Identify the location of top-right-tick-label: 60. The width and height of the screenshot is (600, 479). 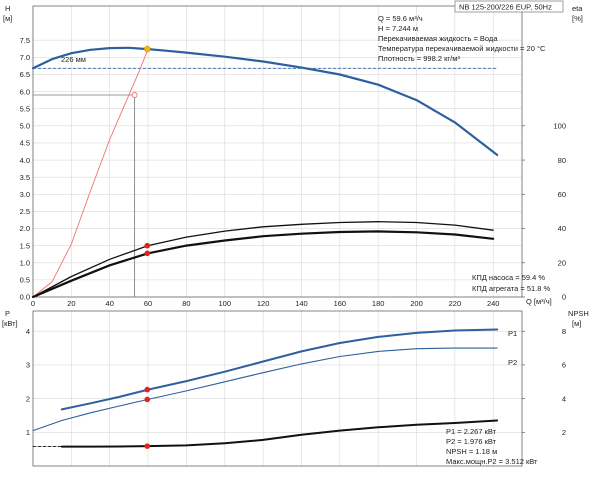
(562, 194).